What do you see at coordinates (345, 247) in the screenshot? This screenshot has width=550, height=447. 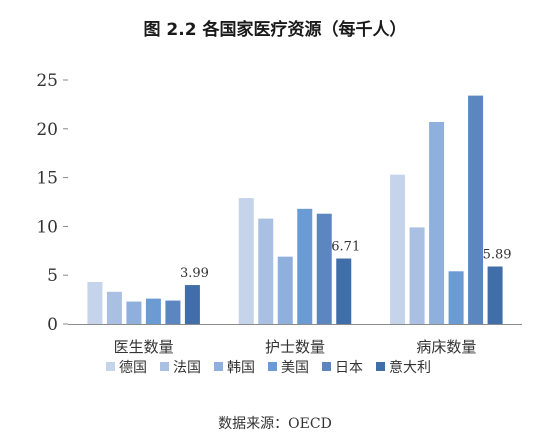 I see `data-label: 6.71` at bounding box center [345, 247].